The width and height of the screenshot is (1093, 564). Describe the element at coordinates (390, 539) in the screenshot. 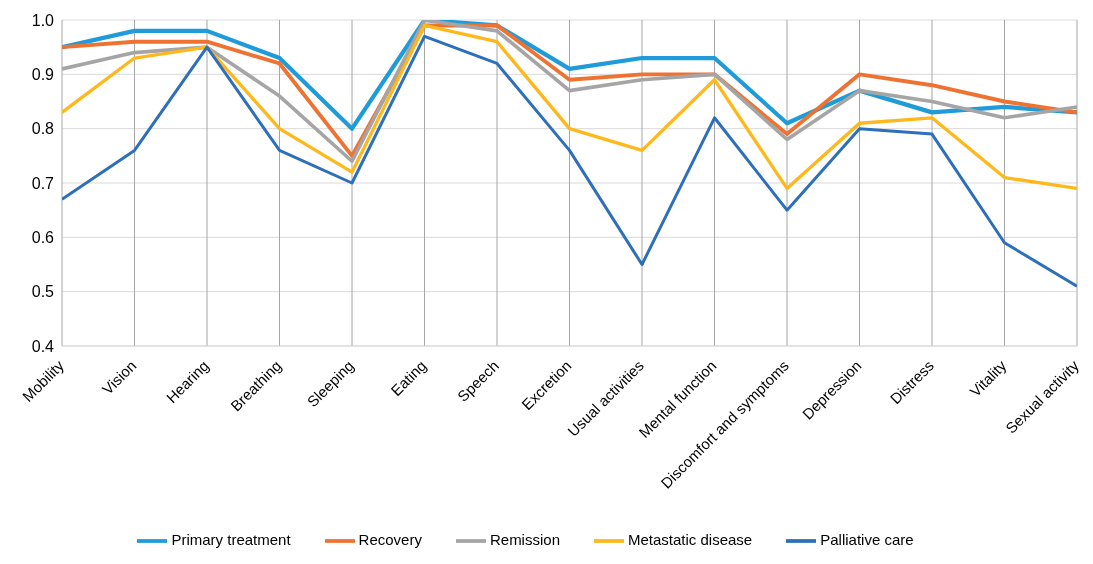

I see `legend-label: Recovery` at that location.